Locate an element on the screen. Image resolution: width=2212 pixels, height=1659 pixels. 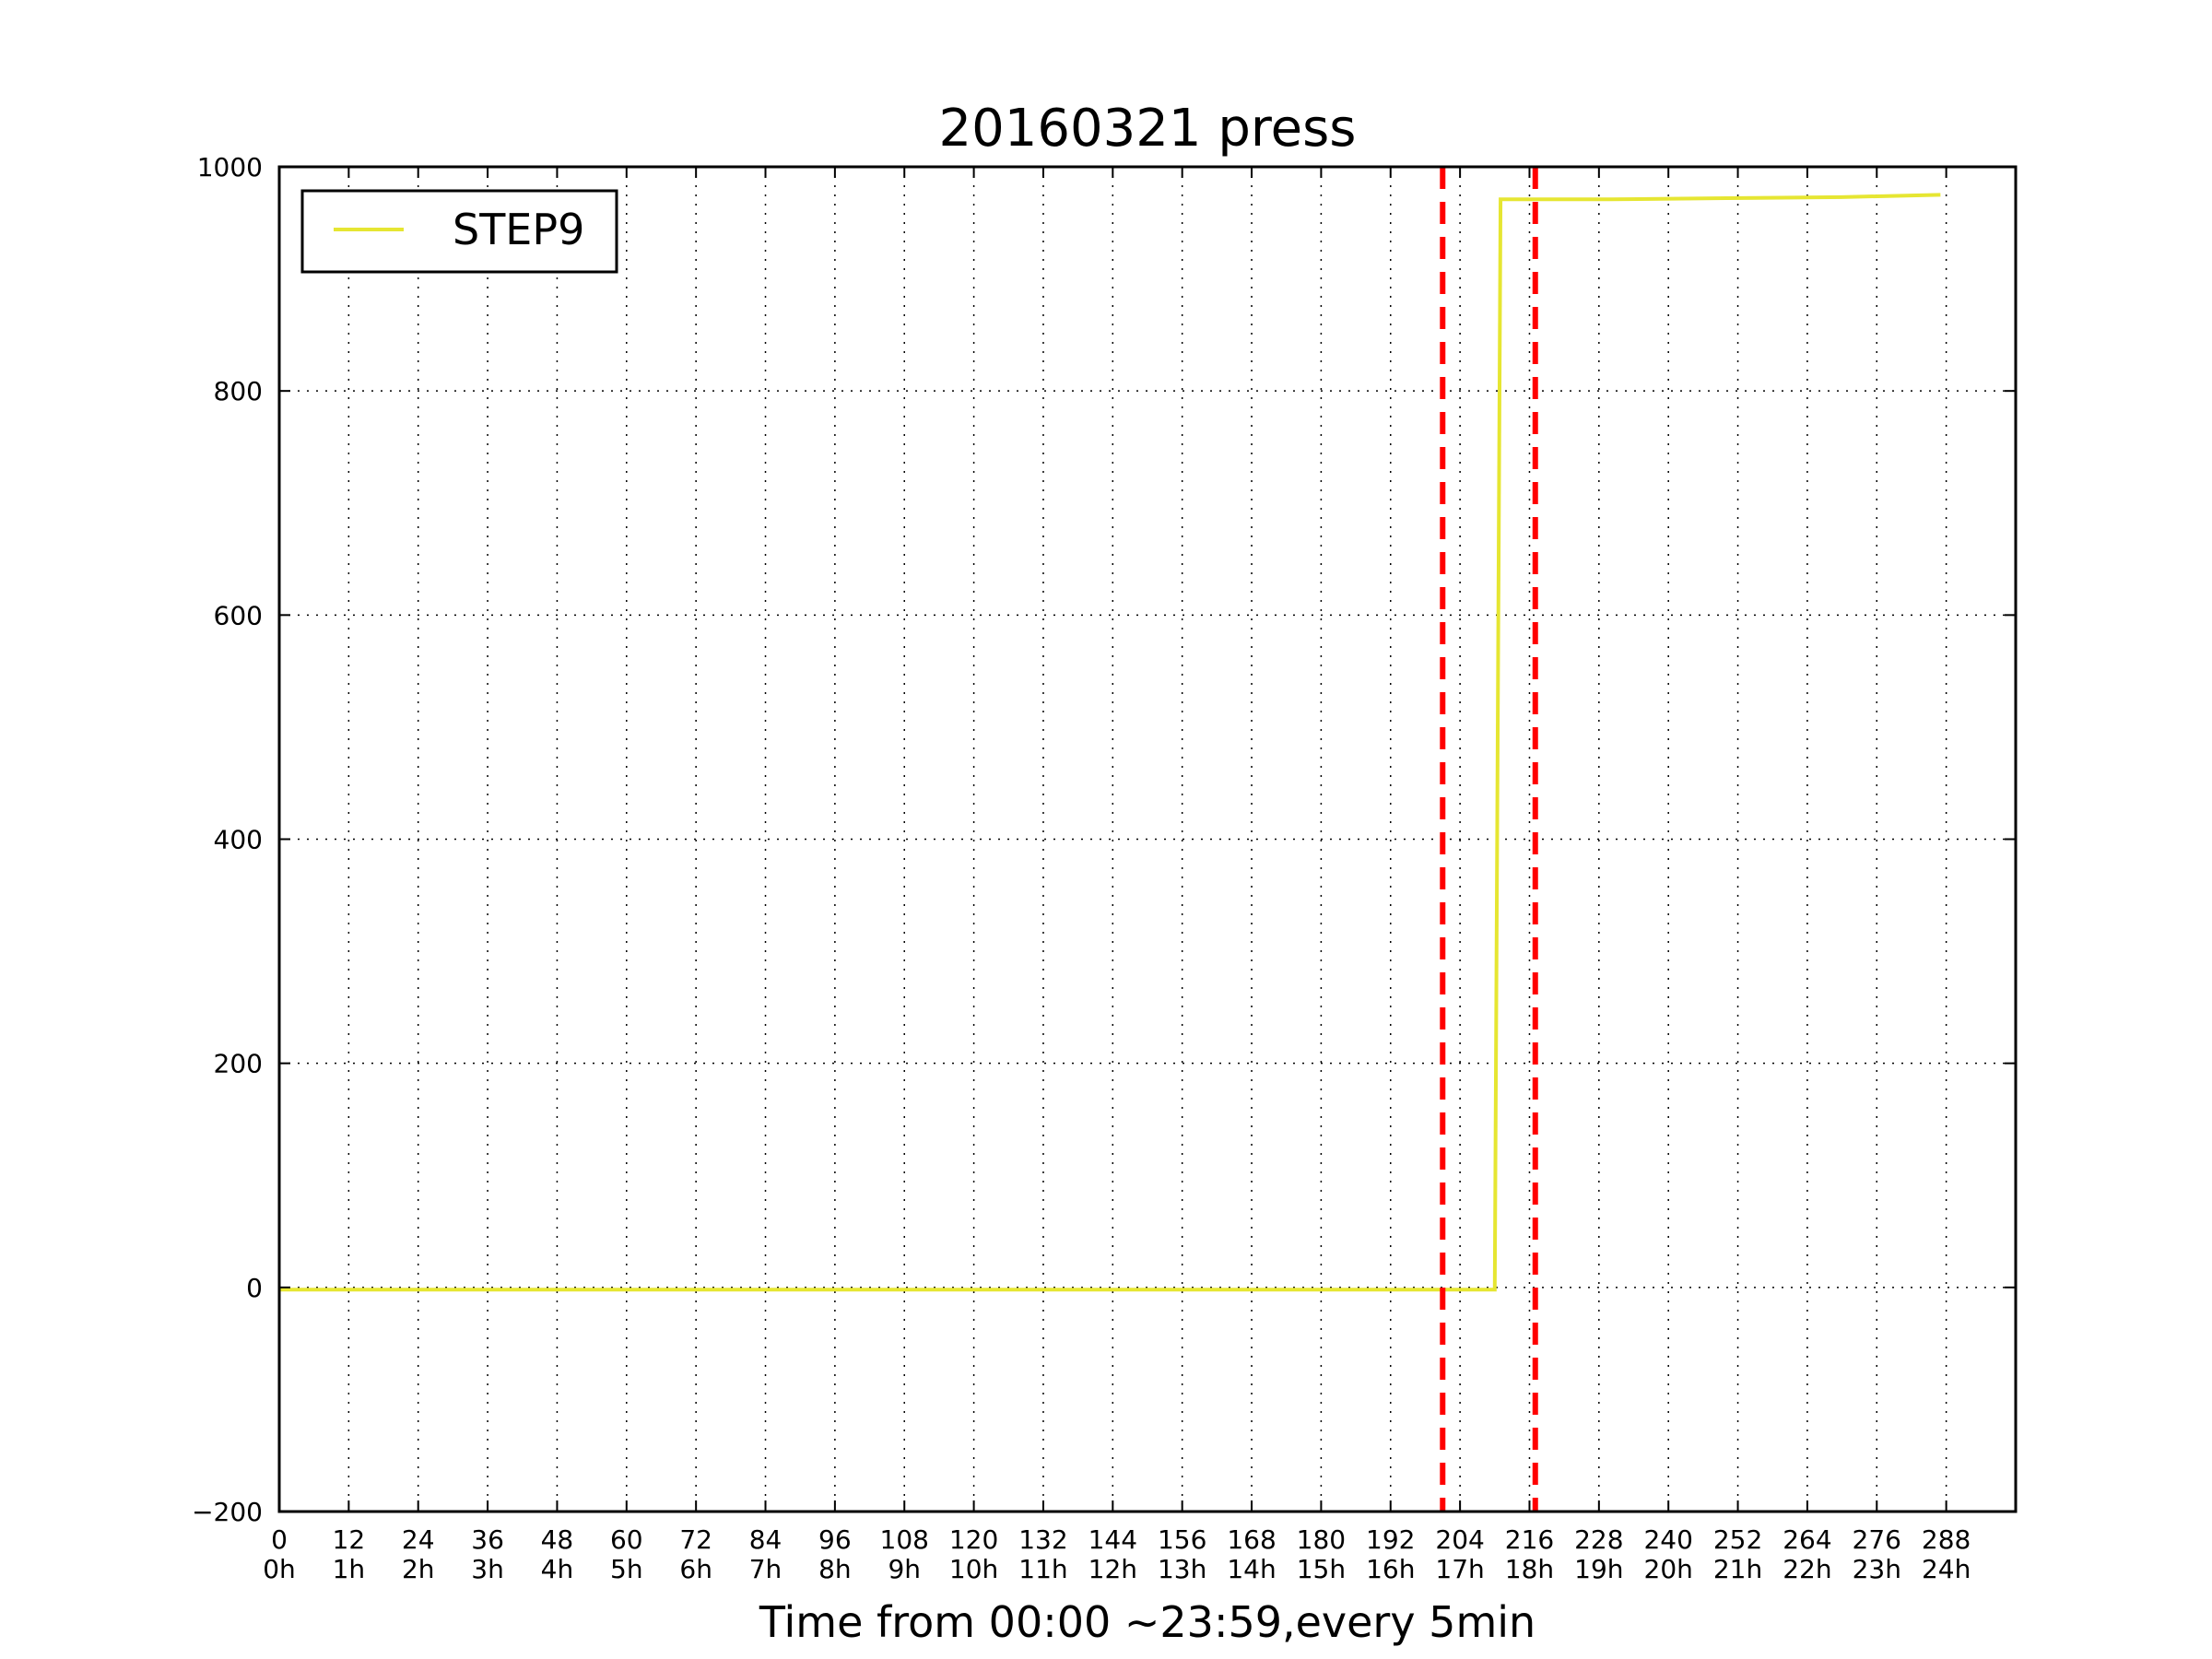
x-tick-label: 252 is located at coordinates (1737, 1539).